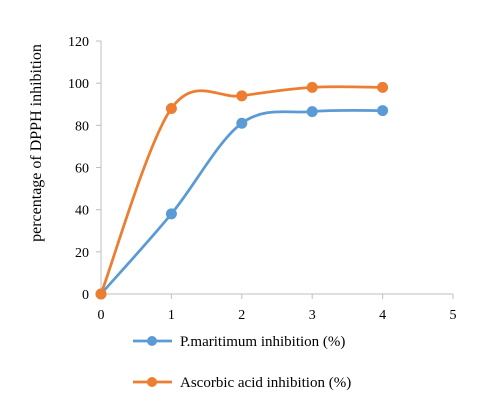 Image resolution: width=486 pixels, height=412 pixels. What do you see at coordinates (78, 42) in the screenshot?
I see `y-tick-label: 120` at bounding box center [78, 42].